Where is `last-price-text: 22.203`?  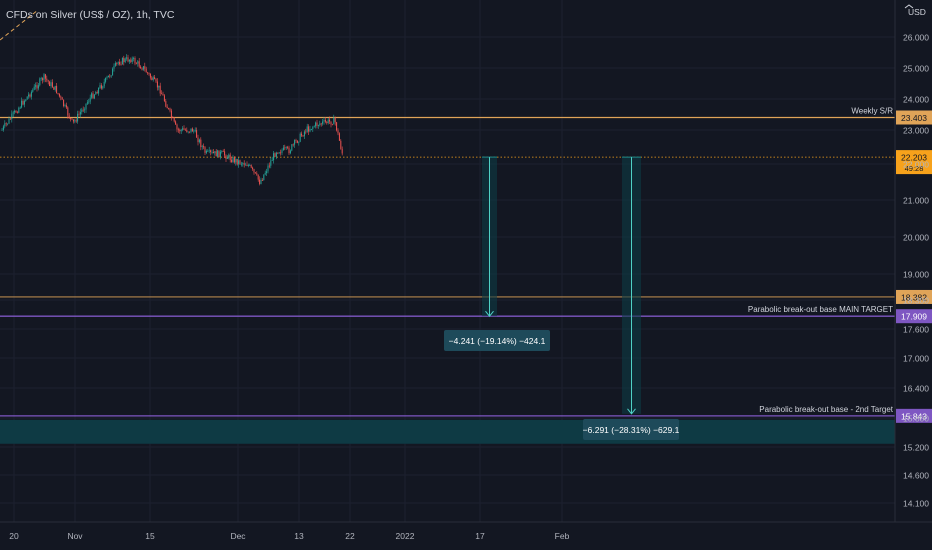 last-price-text: 22.203 is located at coordinates (914, 158).